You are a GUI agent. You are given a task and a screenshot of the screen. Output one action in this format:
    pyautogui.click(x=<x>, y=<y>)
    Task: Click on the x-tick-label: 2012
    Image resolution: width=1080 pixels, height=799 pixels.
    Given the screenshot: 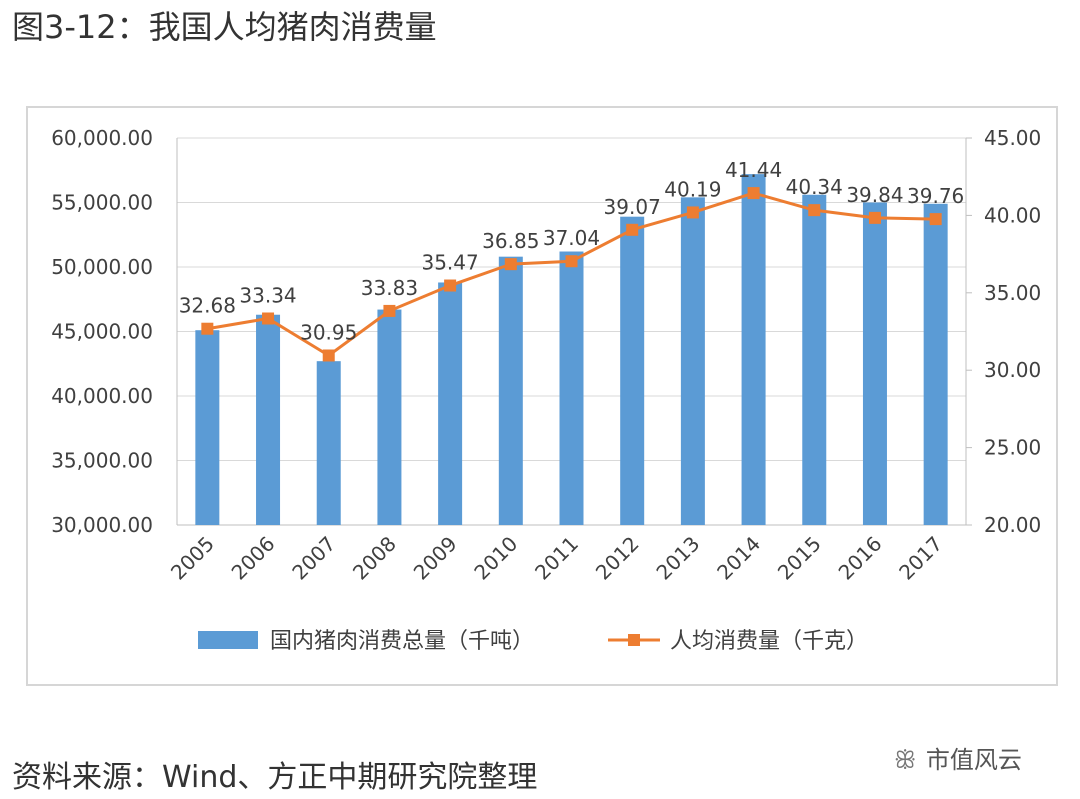 What is the action you would take?
    pyautogui.click(x=617, y=558)
    